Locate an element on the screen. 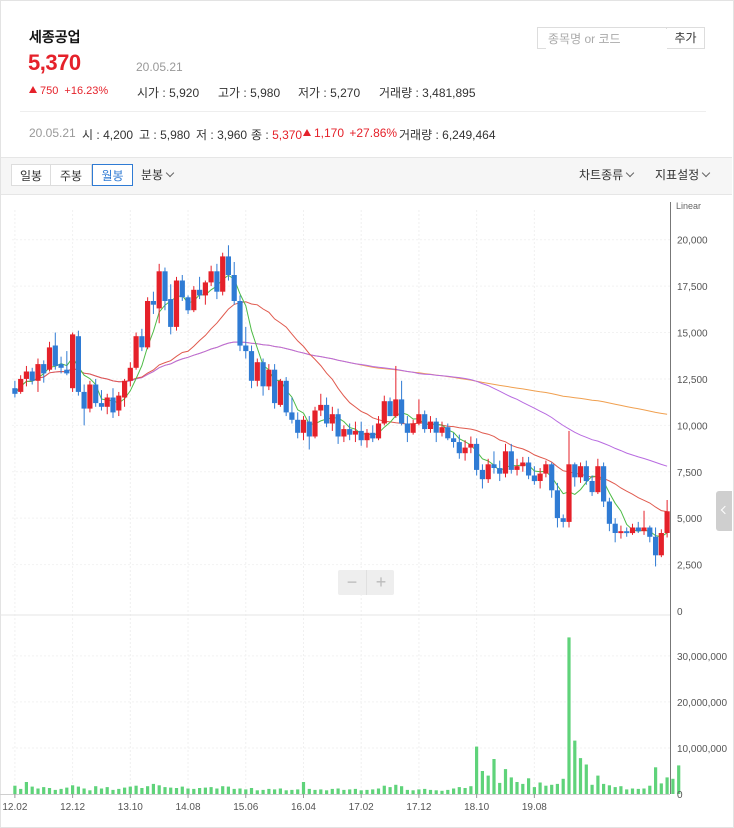 This screenshot has width=734, height=828. x-tick-label: 16.04 is located at coordinates (303, 807).